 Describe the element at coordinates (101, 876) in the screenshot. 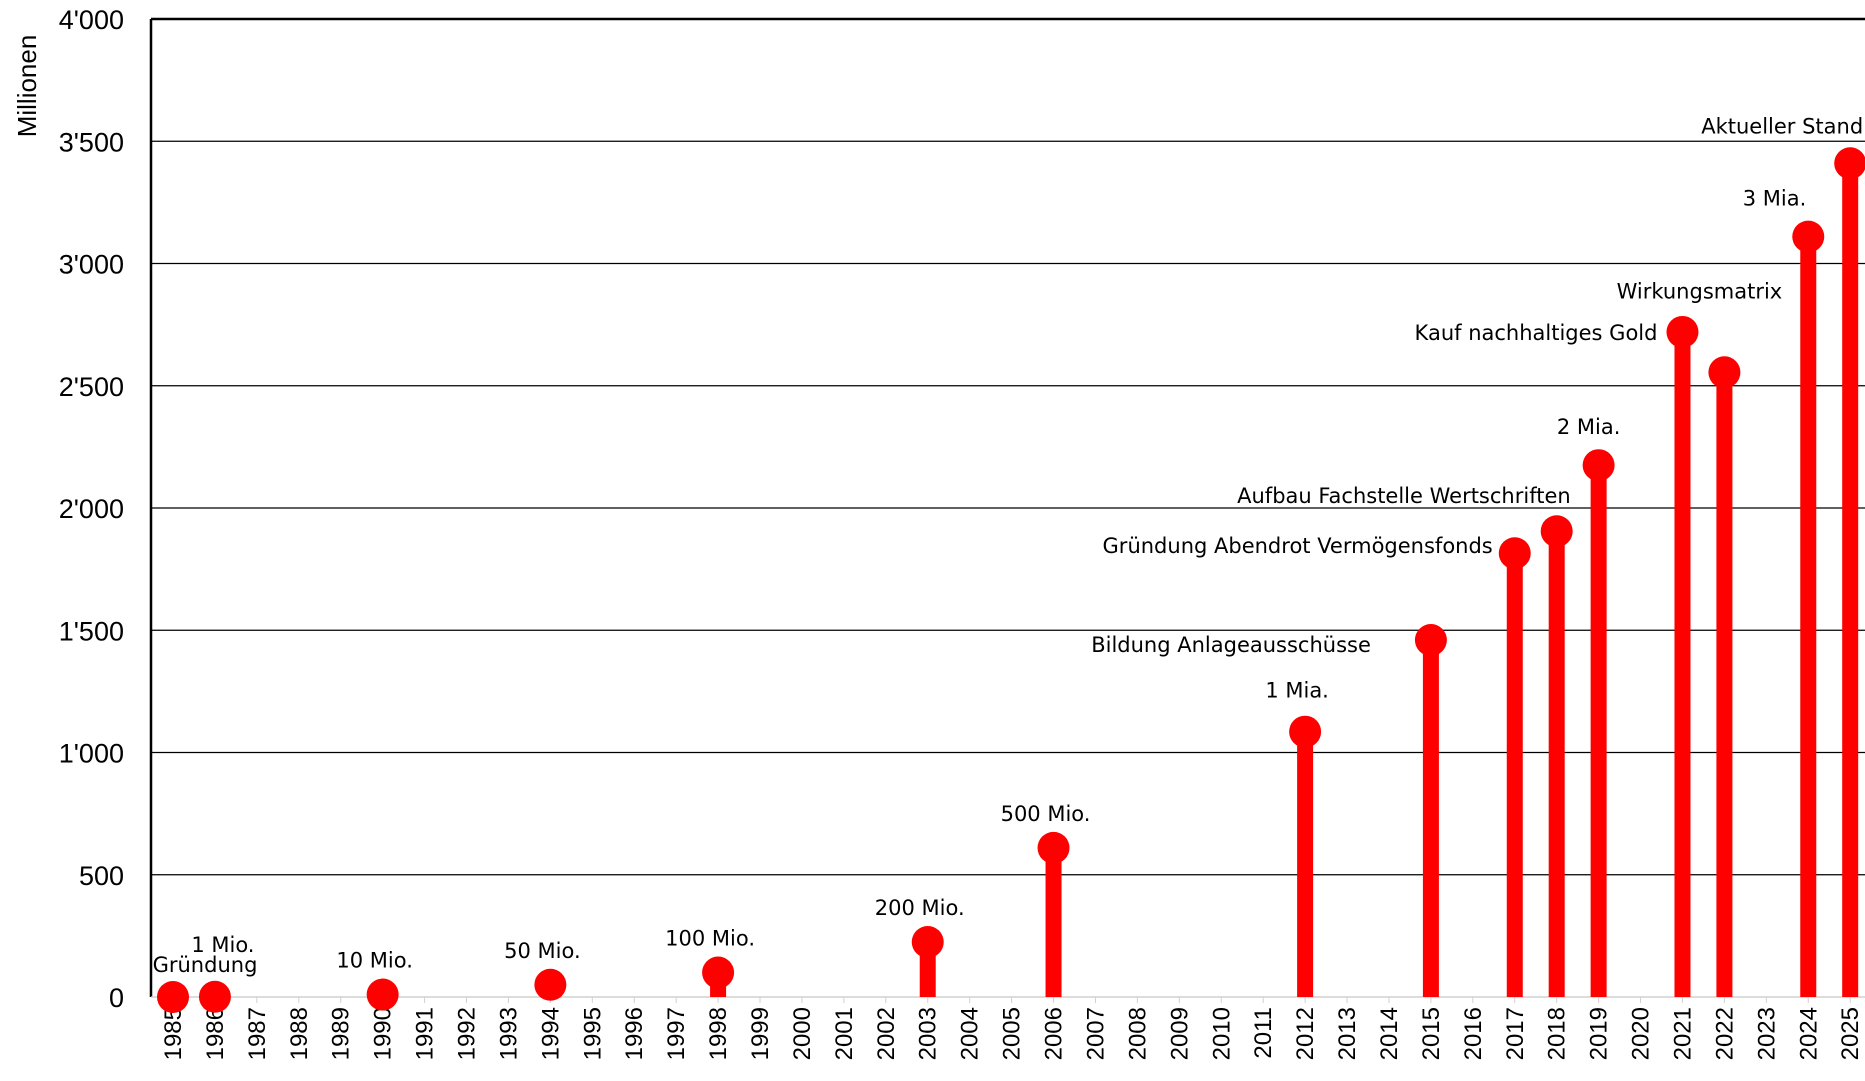

I see `y-tick-label: 500` at that location.